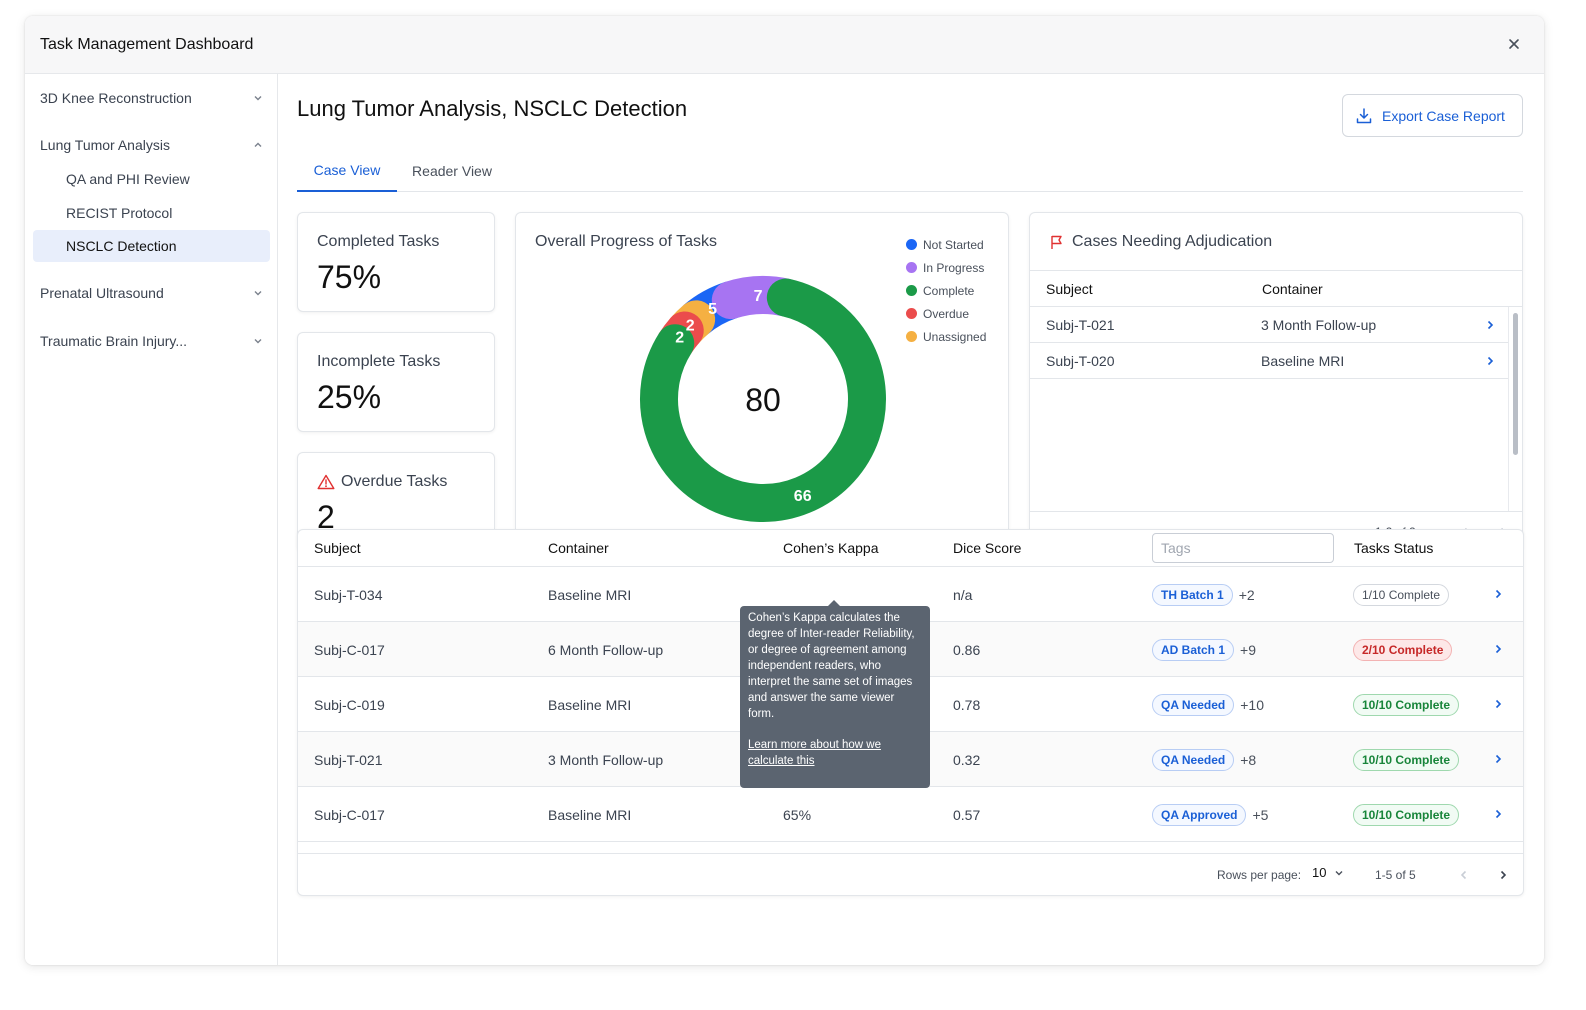  I want to click on legend-label: In Progress, so click(954, 267).